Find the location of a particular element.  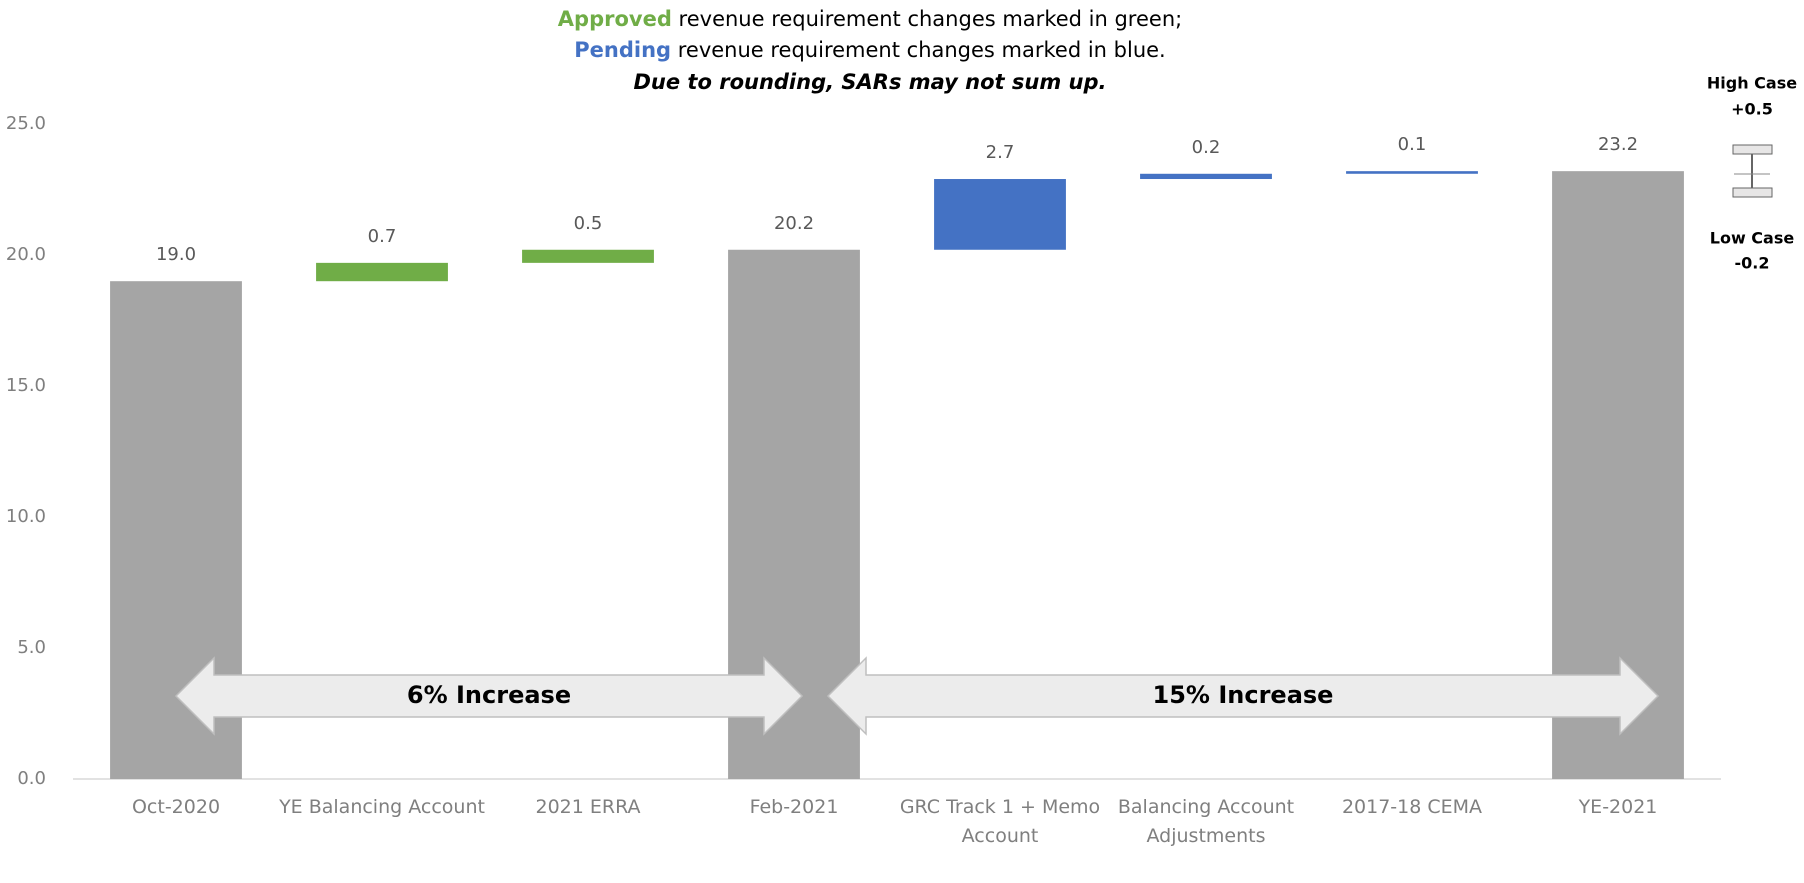

y-tick-label: 5.0 is located at coordinates (31, 647).